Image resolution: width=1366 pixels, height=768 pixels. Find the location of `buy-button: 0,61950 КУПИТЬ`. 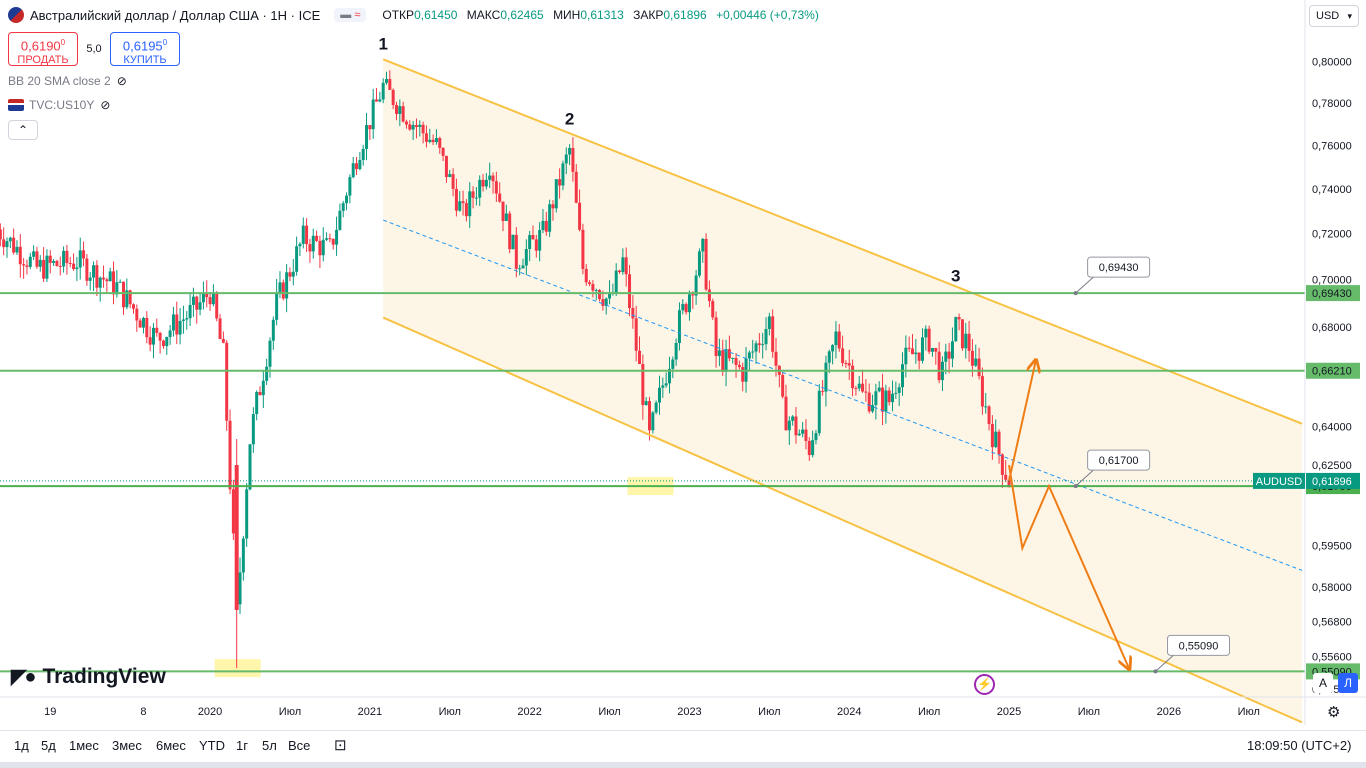

buy-button: 0,61950 КУПИТЬ is located at coordinates (145, 49).